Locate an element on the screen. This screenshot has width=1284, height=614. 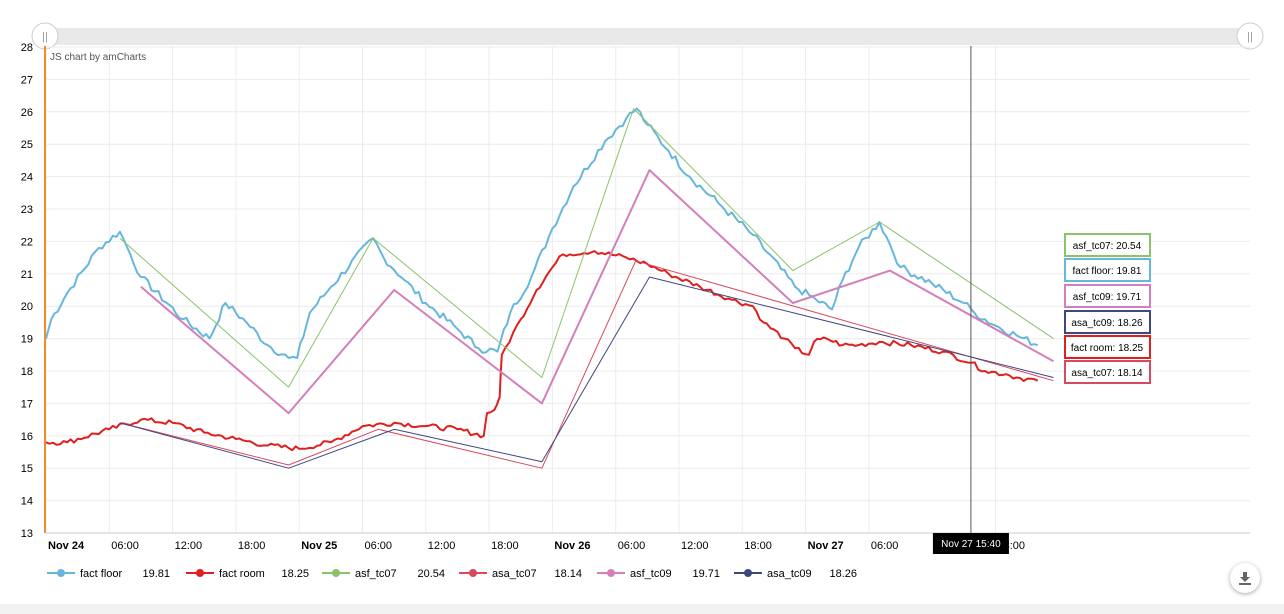
value-balloon-label: fact room: 18.25 is located at coordinates (1107, 348).